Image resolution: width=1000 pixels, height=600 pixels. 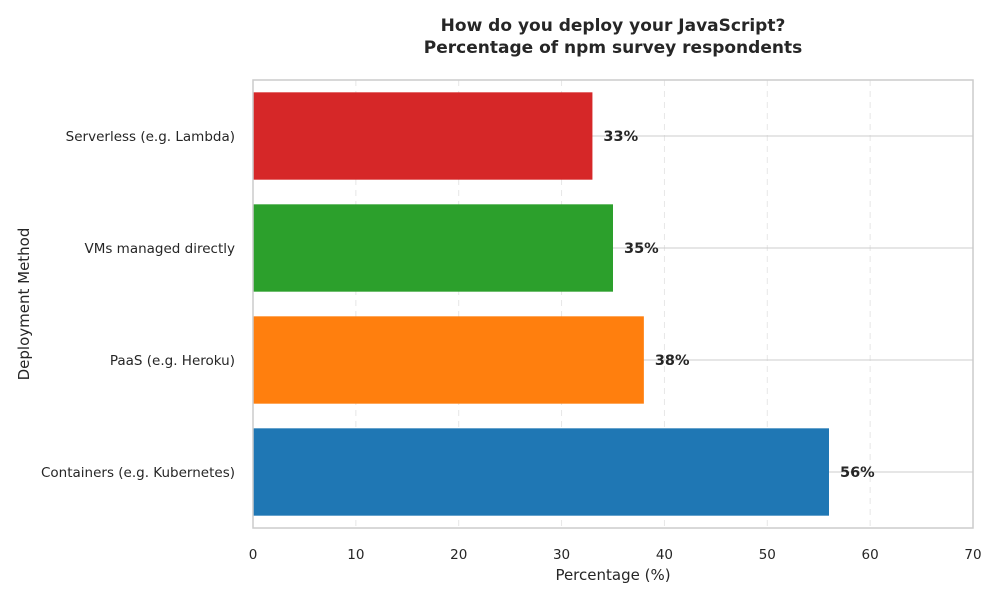 I want to click on x-tick-label: 40, so click(x=664, y=555).